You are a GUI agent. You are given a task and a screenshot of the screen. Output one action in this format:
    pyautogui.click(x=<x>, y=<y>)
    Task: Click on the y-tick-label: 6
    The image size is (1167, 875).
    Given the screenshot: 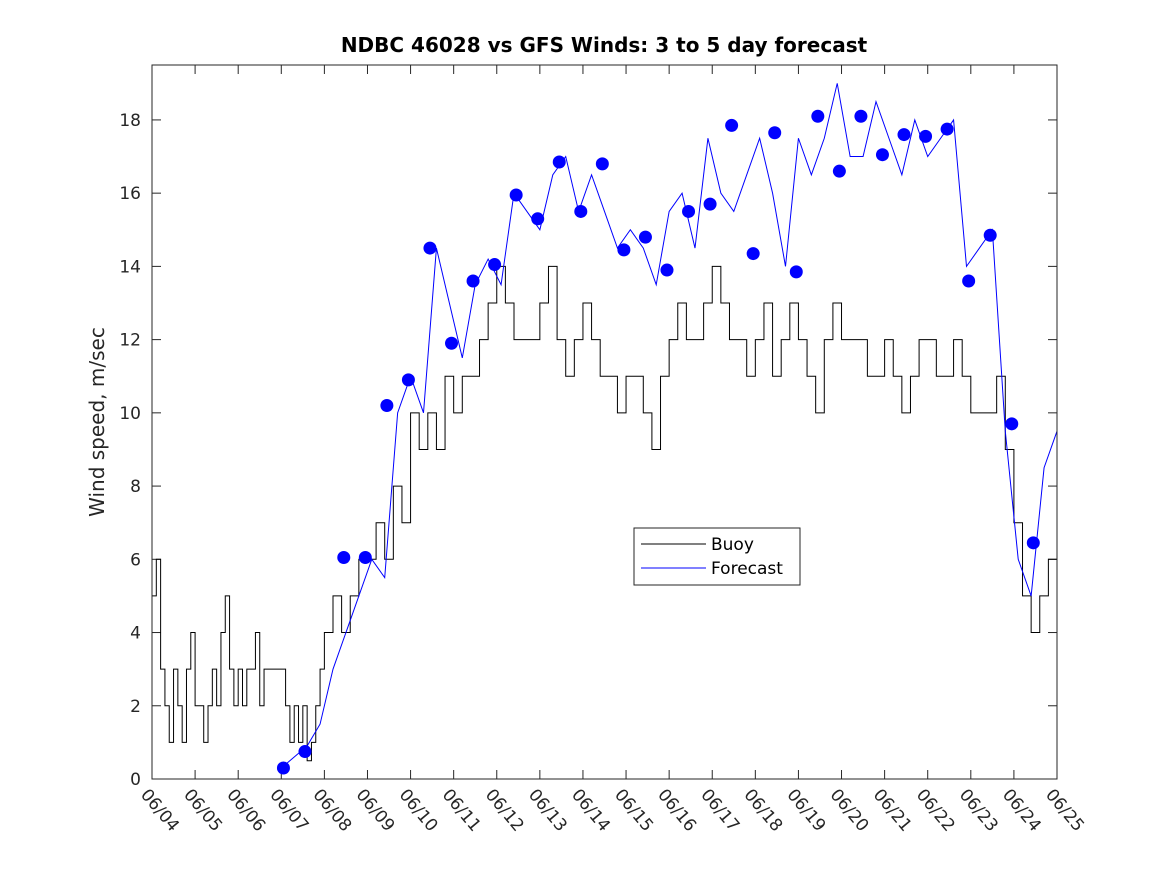 What is the action you would take?
    pyautogui.click(x=135, y=560)
    